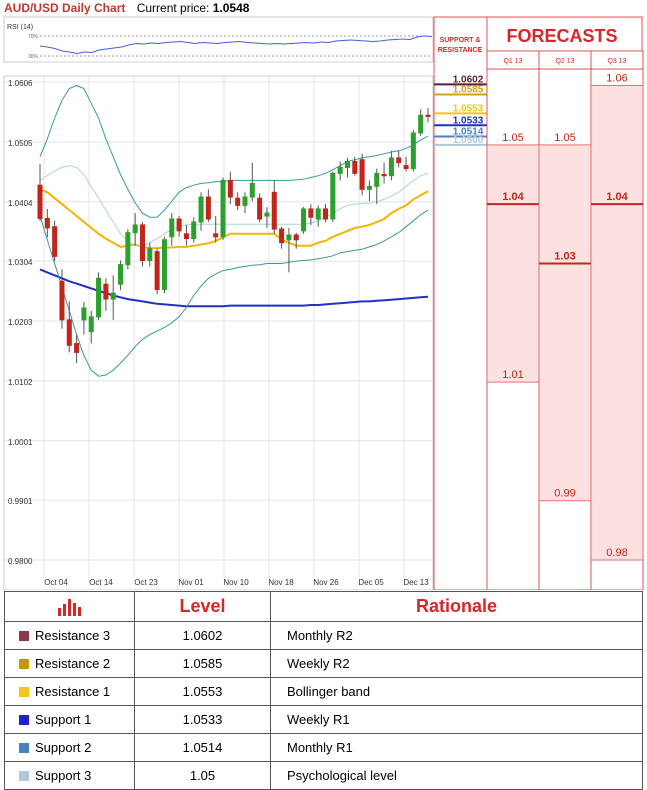 This screenshot has width=647, height=790. Describe the element at coordinates (202, 663) in the screenshot. I see `level-value: 1.0585` at that location.